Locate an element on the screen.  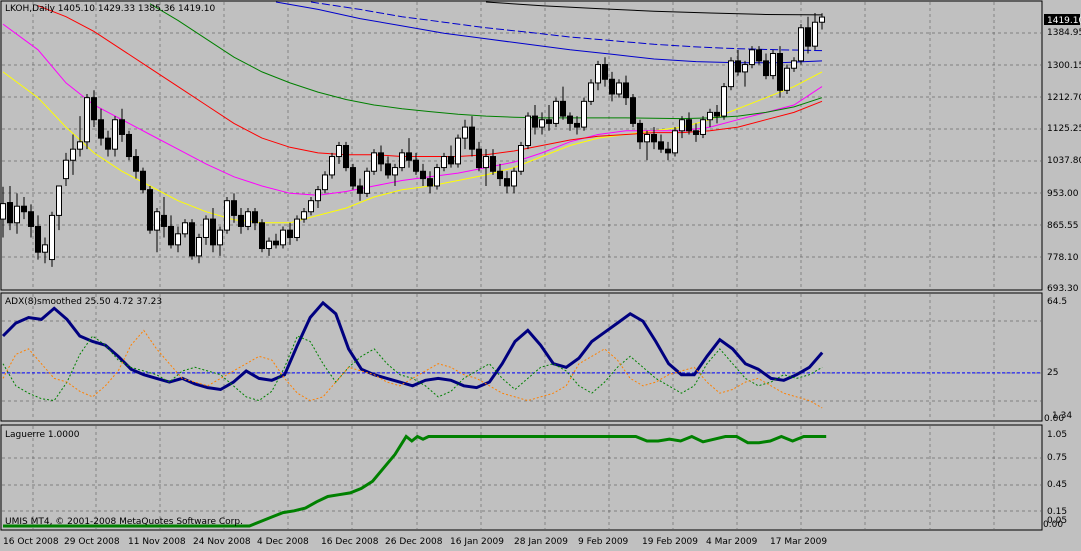
x-axis-label: 26 Dec 2008 is located at coordinates (414, 542).